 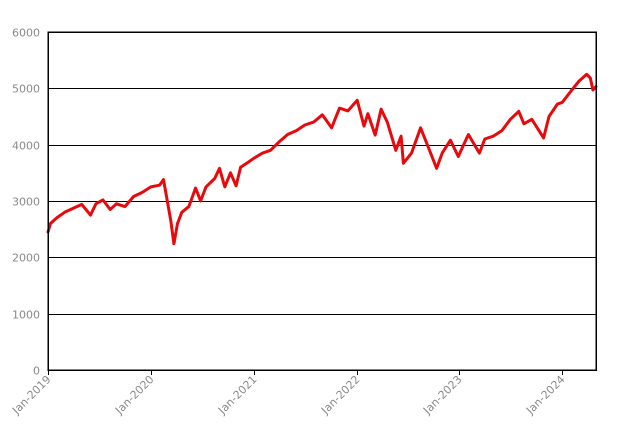 What do you see at coordinates (237, 395) in the screenshot?
I see `x-tick-label: Jan-2021` at bounding box center [237, 395].